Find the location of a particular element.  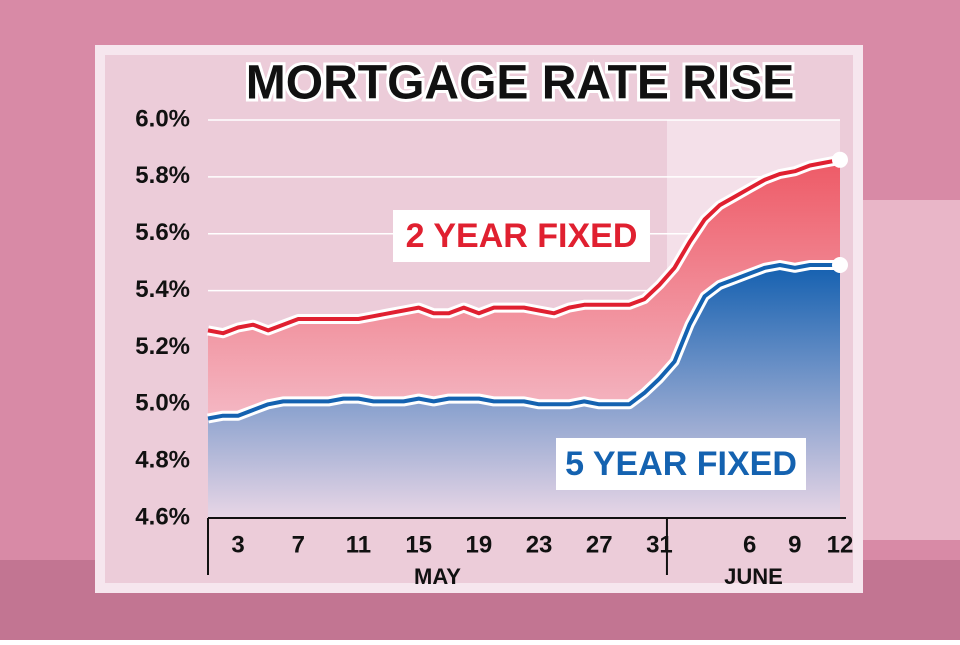

y-tick-label: 4.6% is located at coordinates (162, 516).